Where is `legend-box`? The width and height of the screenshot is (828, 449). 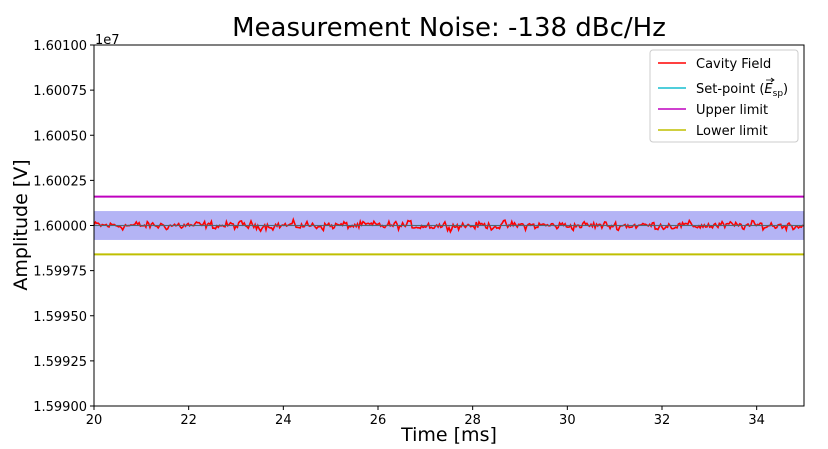
legend-box is located at coordinates (724, 96).